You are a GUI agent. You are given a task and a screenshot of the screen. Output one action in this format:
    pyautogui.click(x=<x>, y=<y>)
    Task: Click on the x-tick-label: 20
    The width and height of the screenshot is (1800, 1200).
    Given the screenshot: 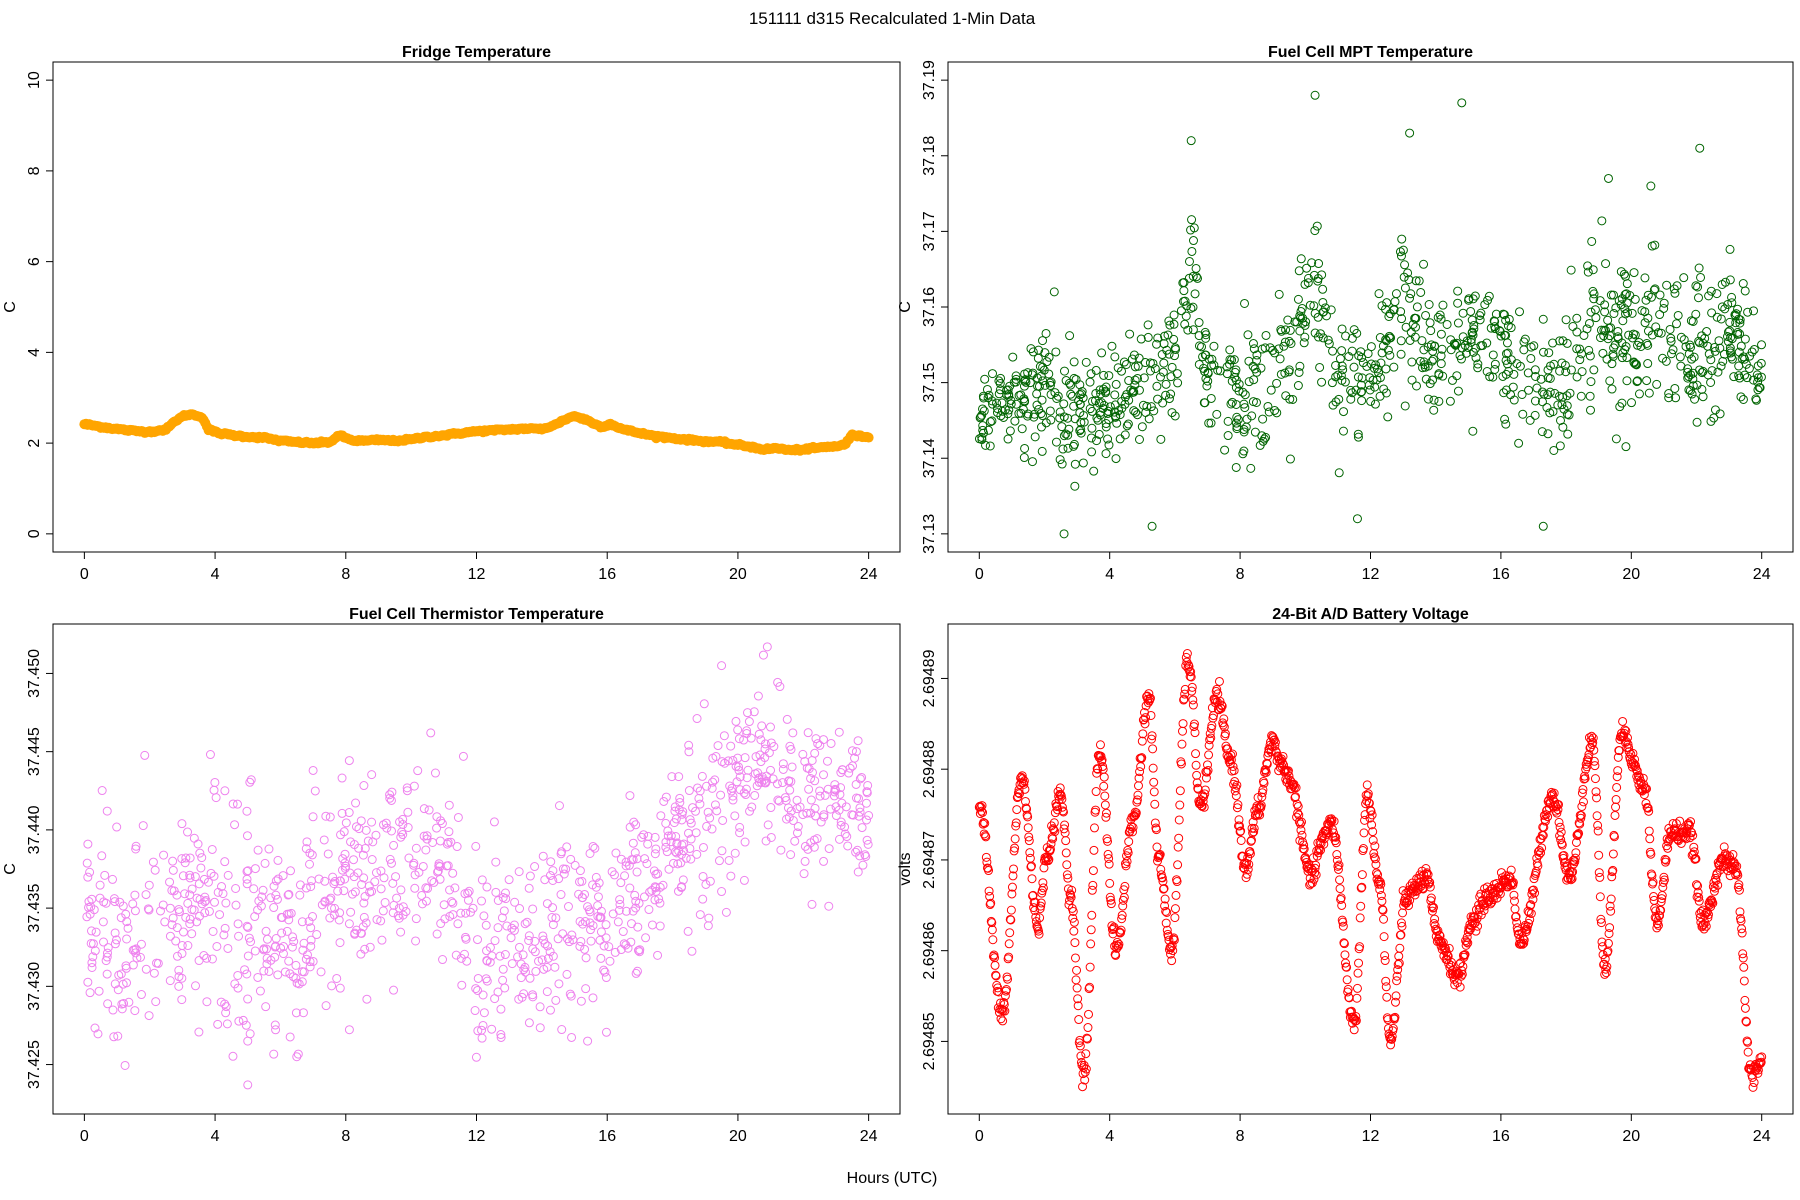 What is the action you would take?
    pyautogui.click(x=1631, y=1136)
    